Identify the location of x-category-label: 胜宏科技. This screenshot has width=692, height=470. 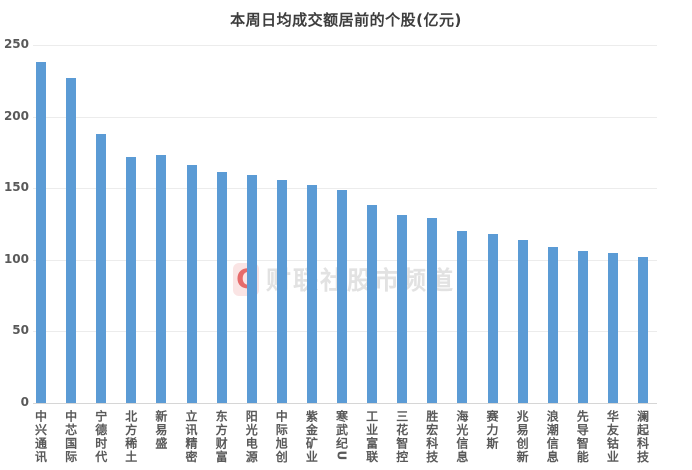
(431, 437).